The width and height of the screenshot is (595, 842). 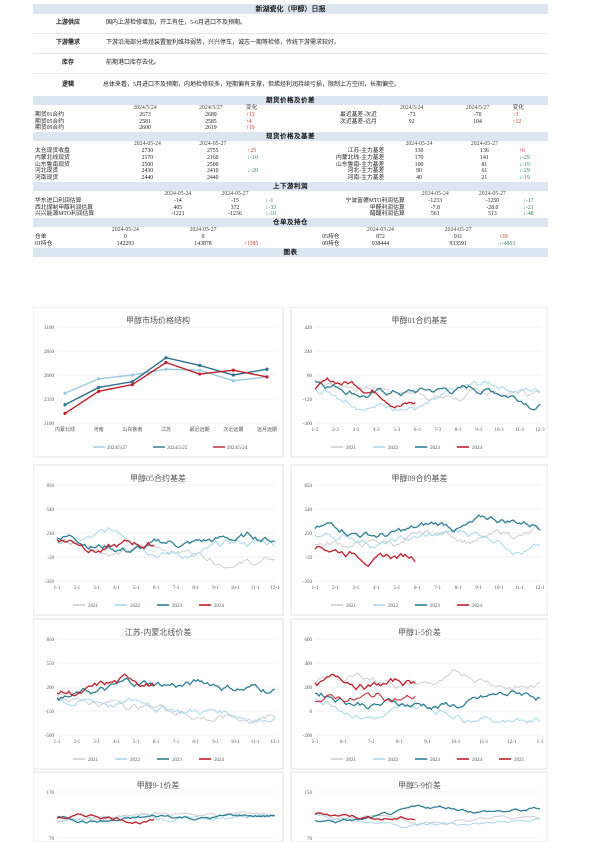 What do you see at coordinates (116, 588) in the screenshot?
I see `x-tick-label: 4-1` at bounding box center [116, 588].